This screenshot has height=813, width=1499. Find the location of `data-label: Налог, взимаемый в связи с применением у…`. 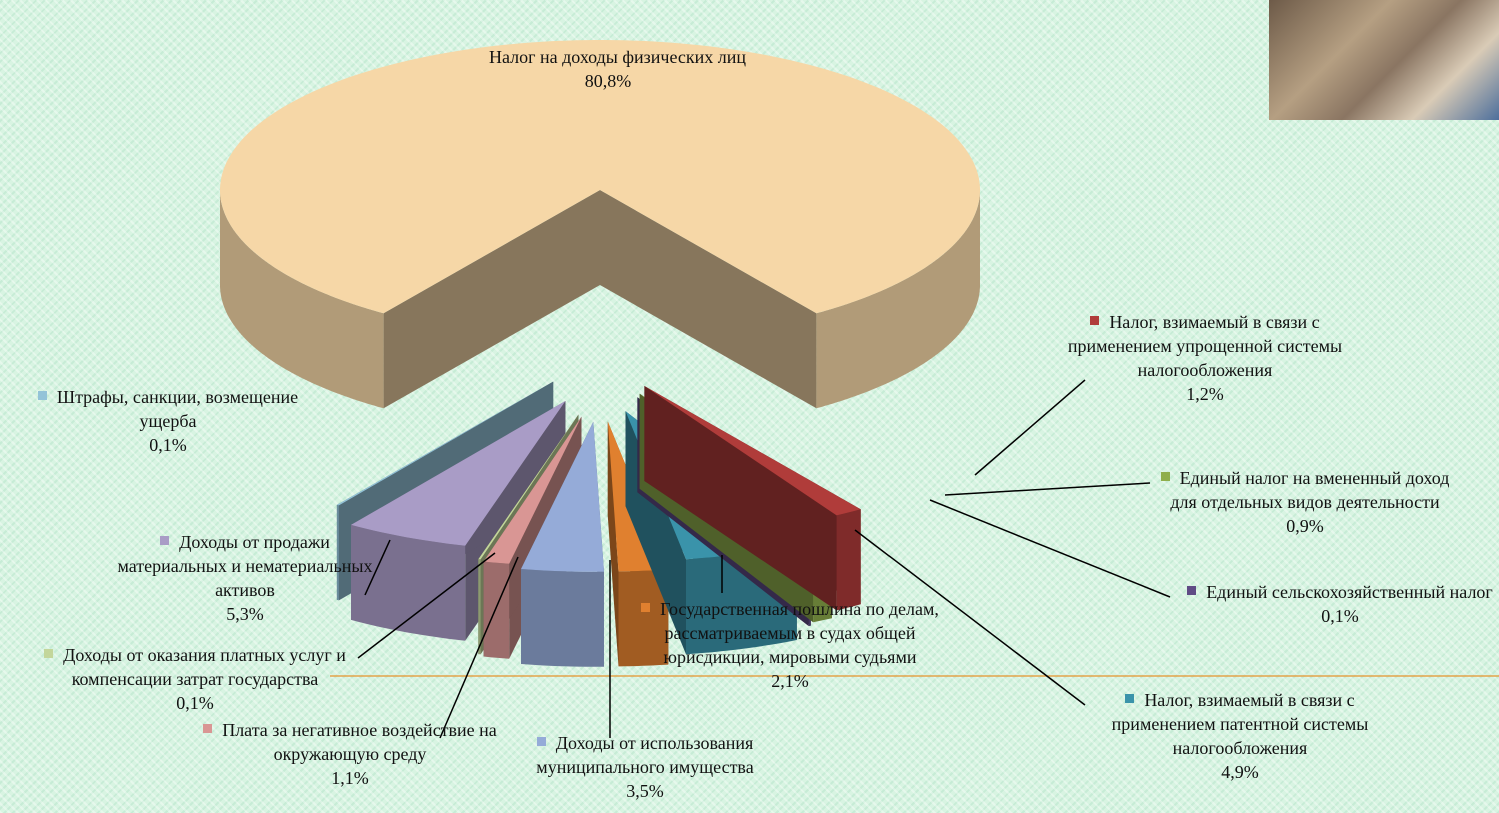

data-label: Налог, взимаемый в связи с применением у… is located at coordinates (1205, 358).